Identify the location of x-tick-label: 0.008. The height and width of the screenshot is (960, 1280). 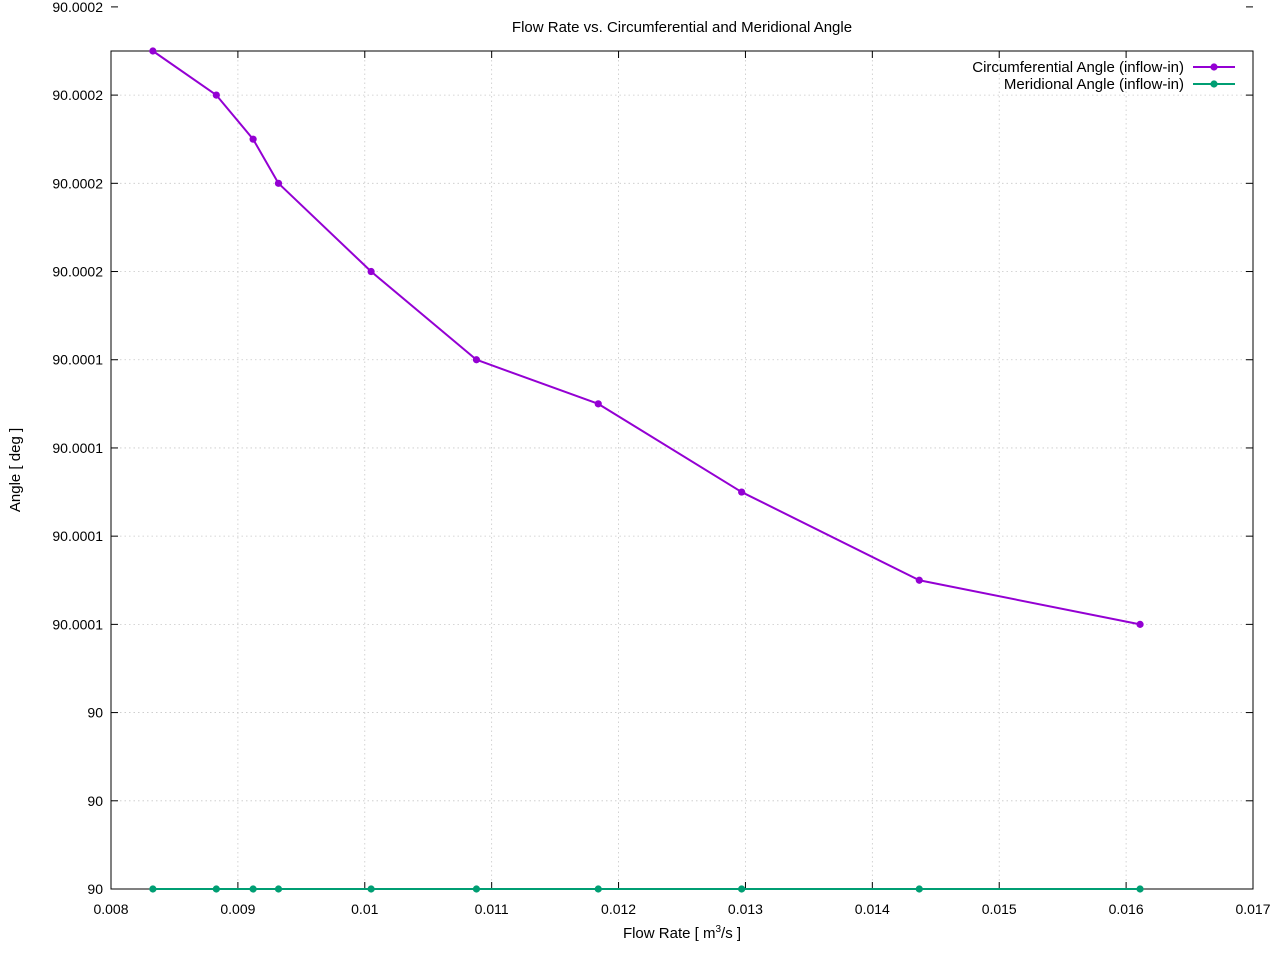
(110, 909).